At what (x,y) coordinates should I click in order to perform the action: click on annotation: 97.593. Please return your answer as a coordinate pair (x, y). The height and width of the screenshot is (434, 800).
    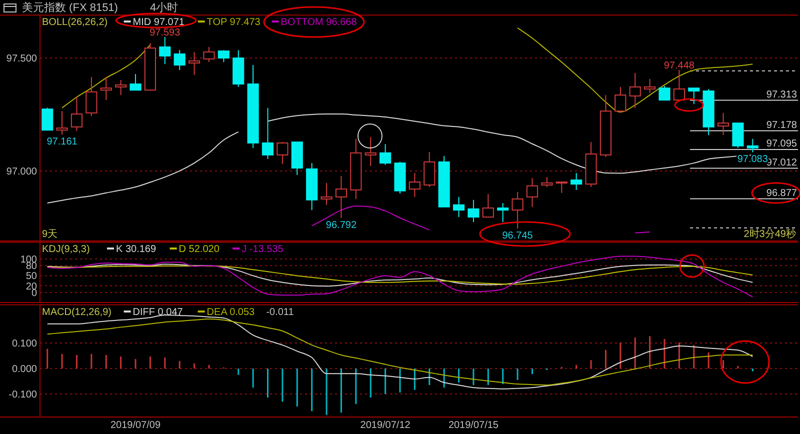
    Looking at the image, I should click on (165, 33).